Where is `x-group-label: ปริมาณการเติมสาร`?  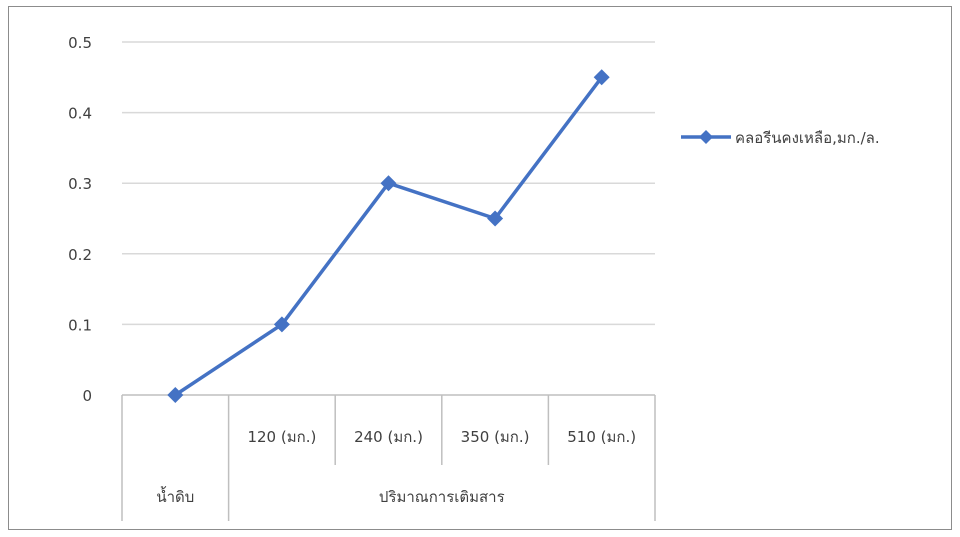
x-group-label: ปริมาณการเติมสาร is located at coordinates (442, 497).